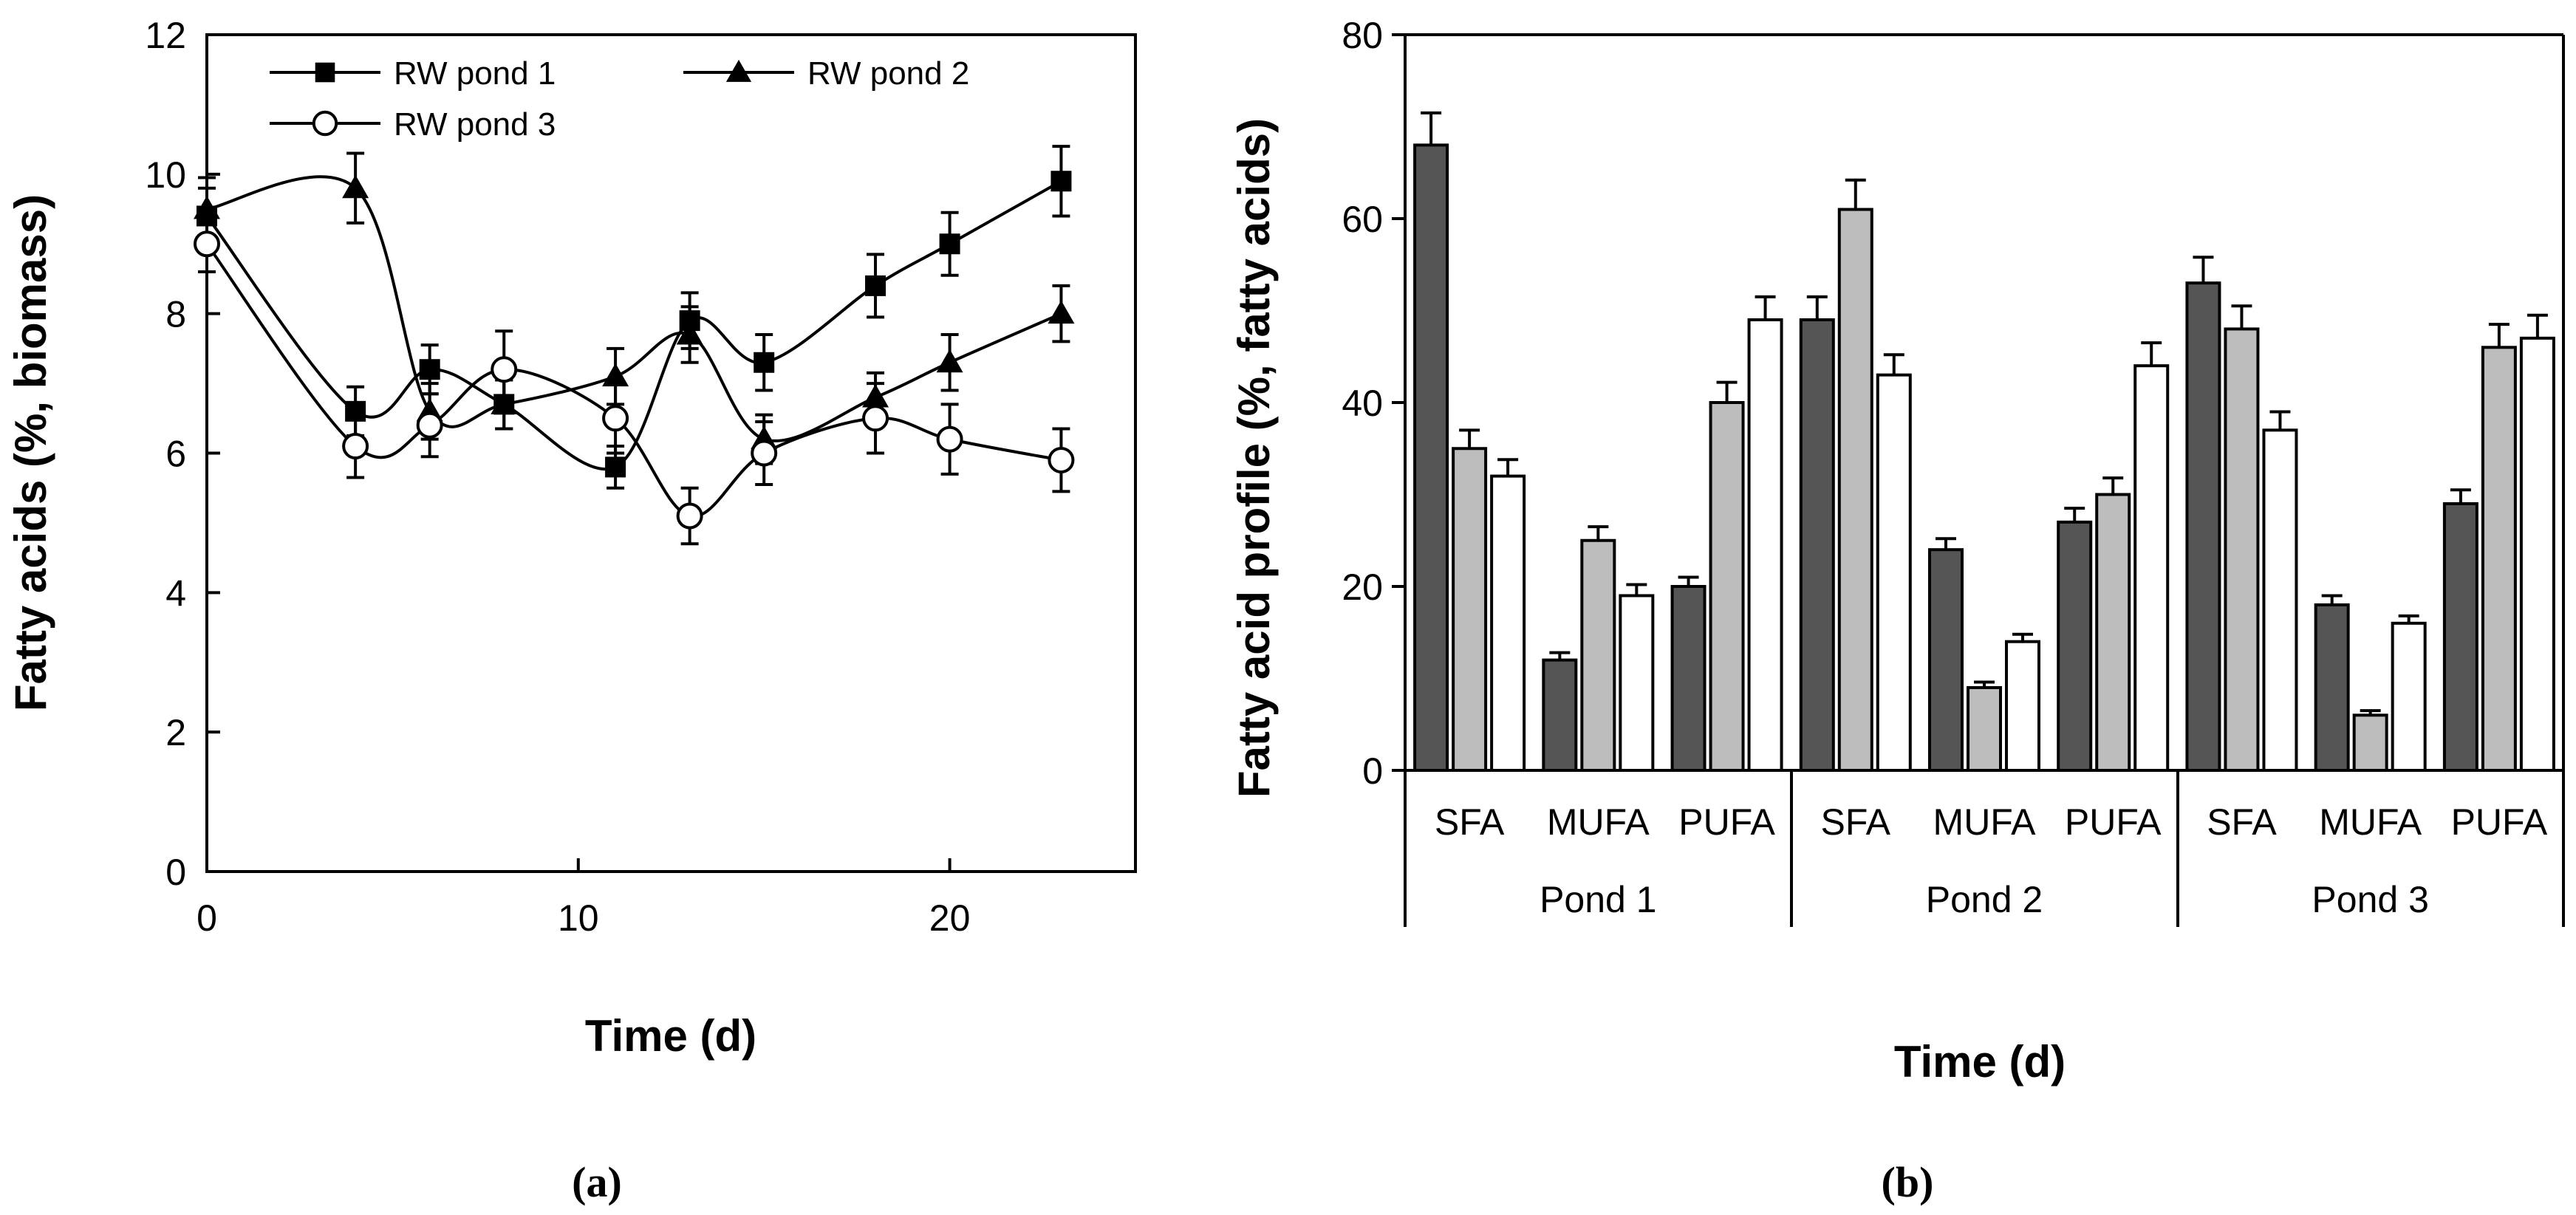  I want to click on x-axis-label-b: Time (d), so click(1980, 1061).